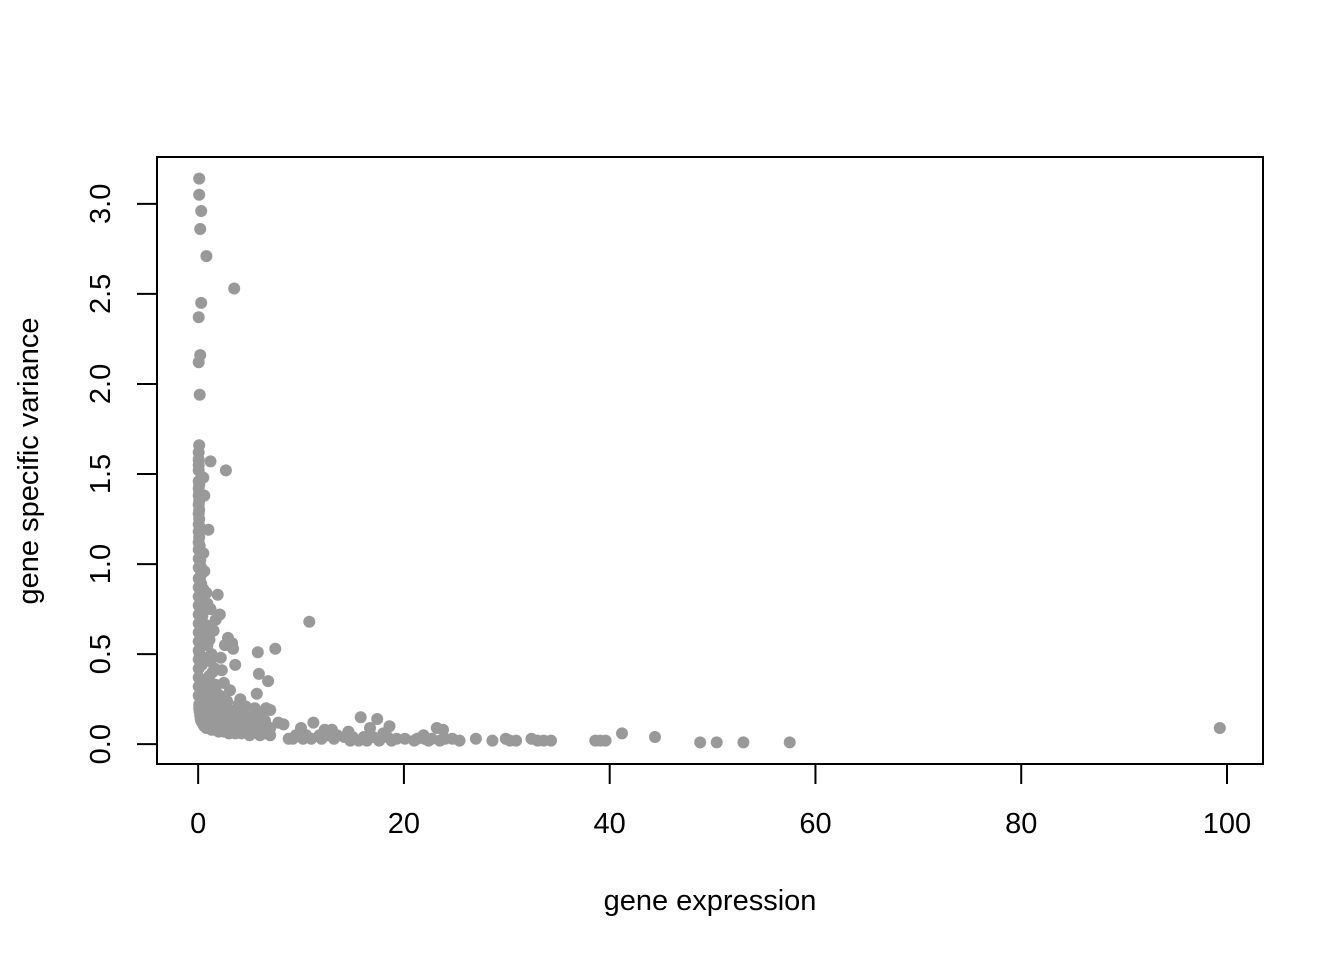  What do you see at coordinates (1227, 824) in the screenshot?
I see `x-tick-label: 100` at bounding box center [1227, 824].